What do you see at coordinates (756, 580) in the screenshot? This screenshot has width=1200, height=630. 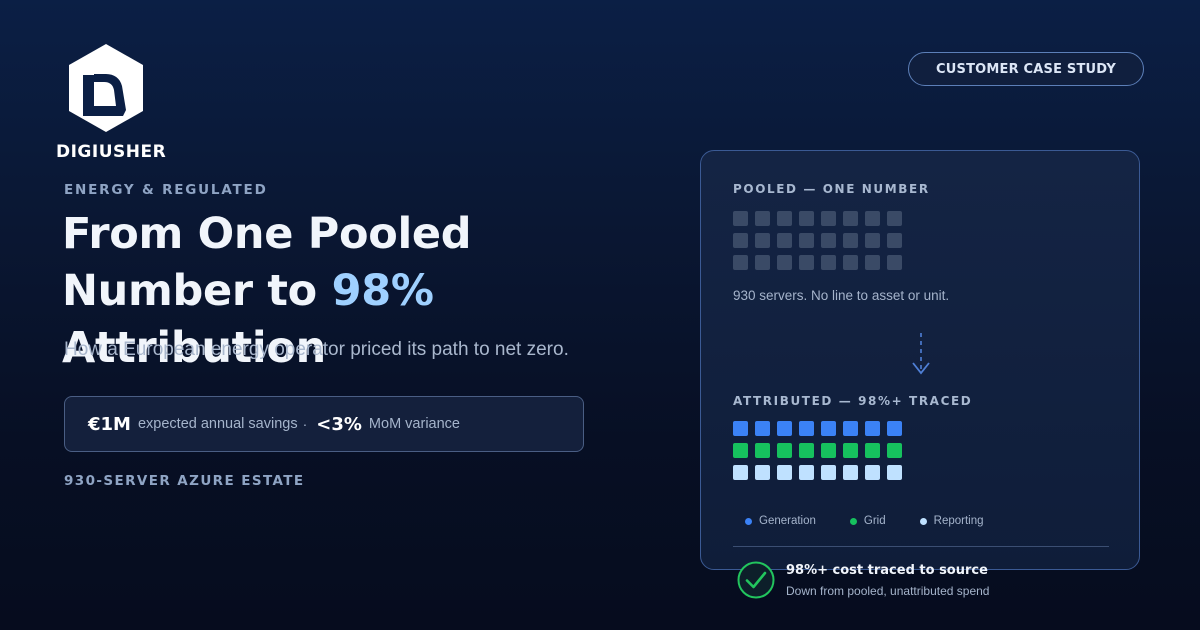 I see `check-circle-icon` at bounding box center [756, 580].